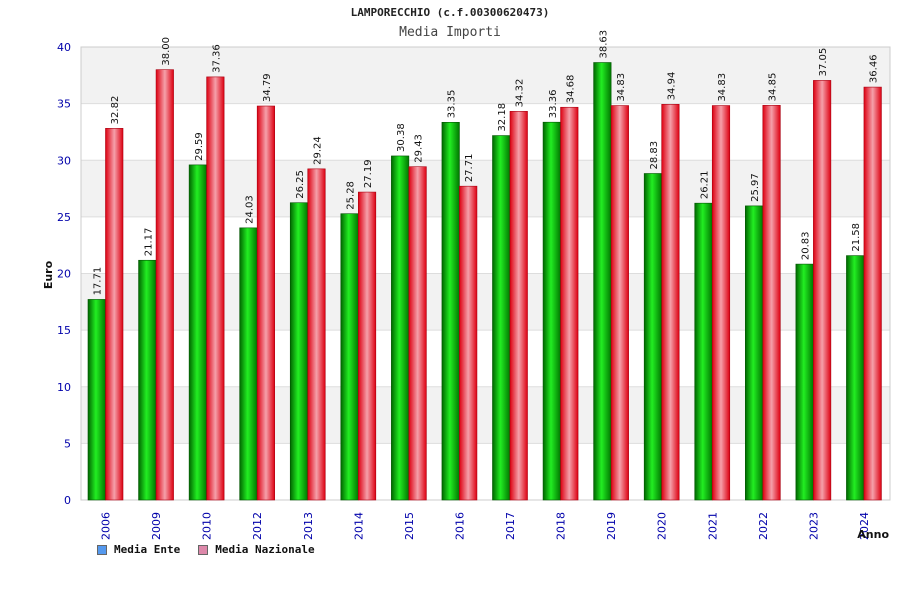 Image resolution: width=900 pixels, height=600 pixels. What do you see at coordinates (257, 526) in the screenshot?
I see `x-tick-label: 2012` at bounding box center [257, 526].